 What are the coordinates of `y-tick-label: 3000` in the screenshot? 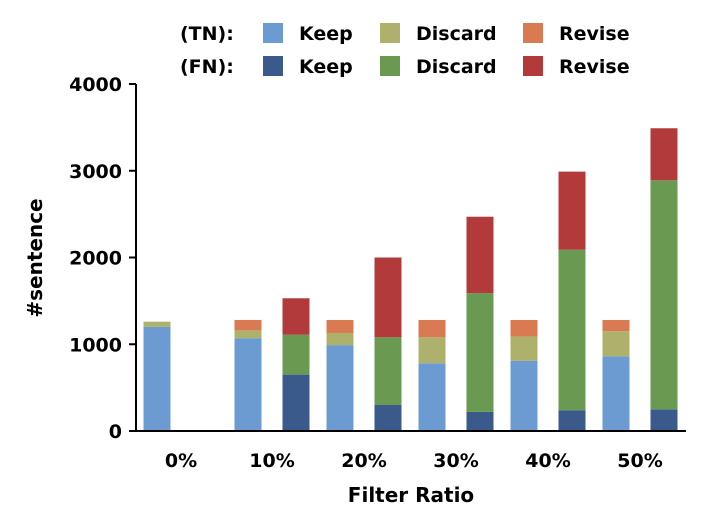 It's located at (95, 172).